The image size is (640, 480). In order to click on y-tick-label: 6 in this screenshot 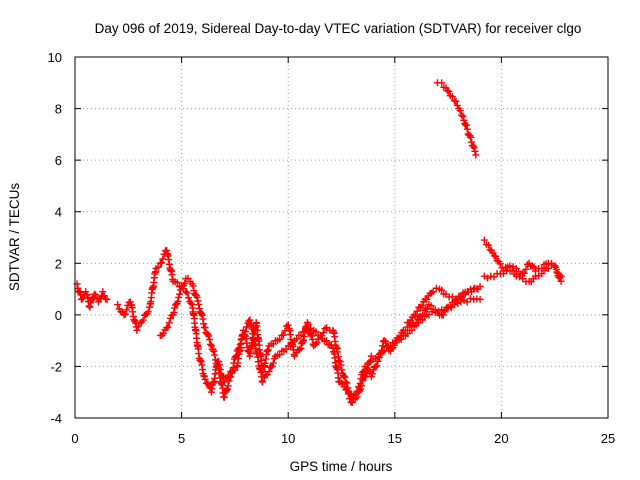, I will do `click(58, 160)`.